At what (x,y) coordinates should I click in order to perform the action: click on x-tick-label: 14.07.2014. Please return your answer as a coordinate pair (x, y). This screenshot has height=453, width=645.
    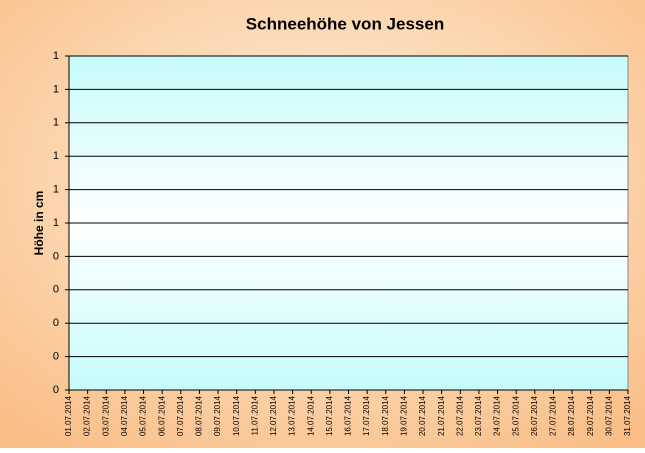
    Looking at the image, I should click on (310, 415).